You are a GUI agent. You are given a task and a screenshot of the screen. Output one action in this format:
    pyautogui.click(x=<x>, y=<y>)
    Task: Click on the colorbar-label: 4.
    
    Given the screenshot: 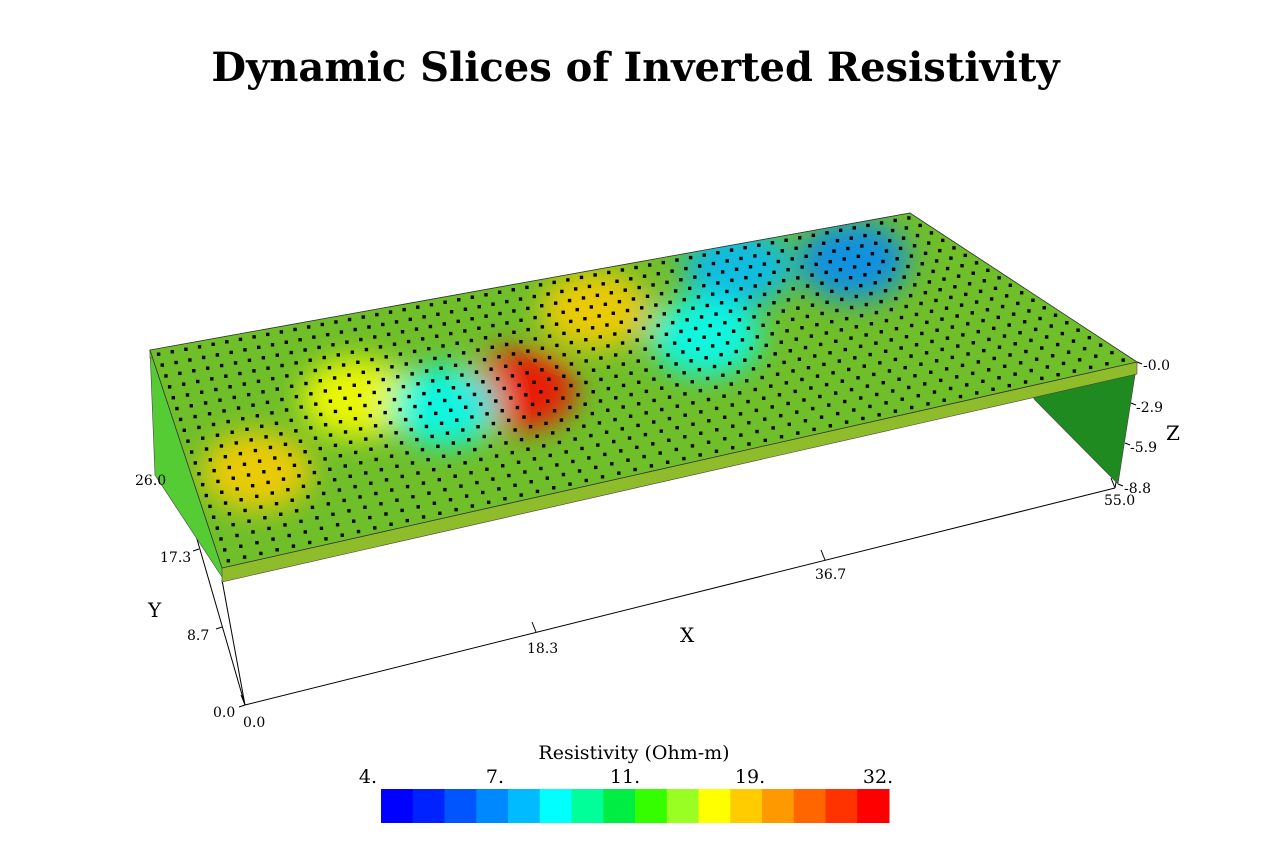 What is the action you would take?
    pyautogui.click(x=368, y=777)
    